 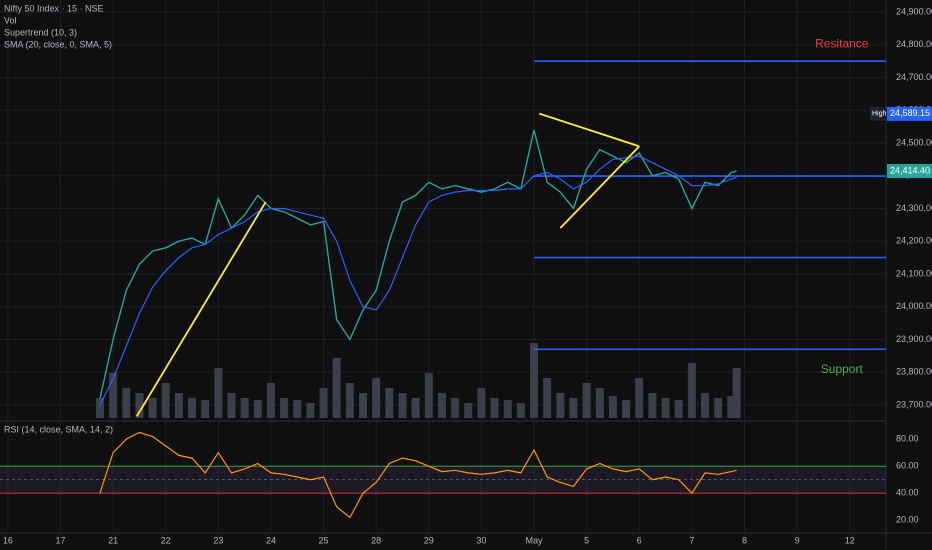 I want to click on y-tick-label: 24,700.00, so click(x=914, y=77).